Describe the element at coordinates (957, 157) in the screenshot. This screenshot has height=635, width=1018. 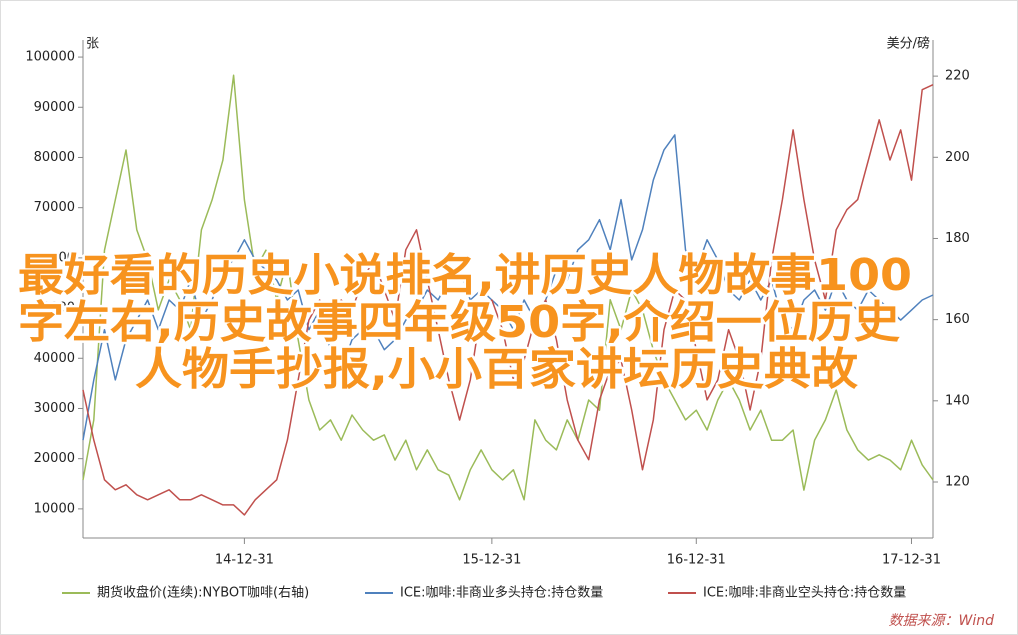
I see `y2-tick-label: 200` at that location.